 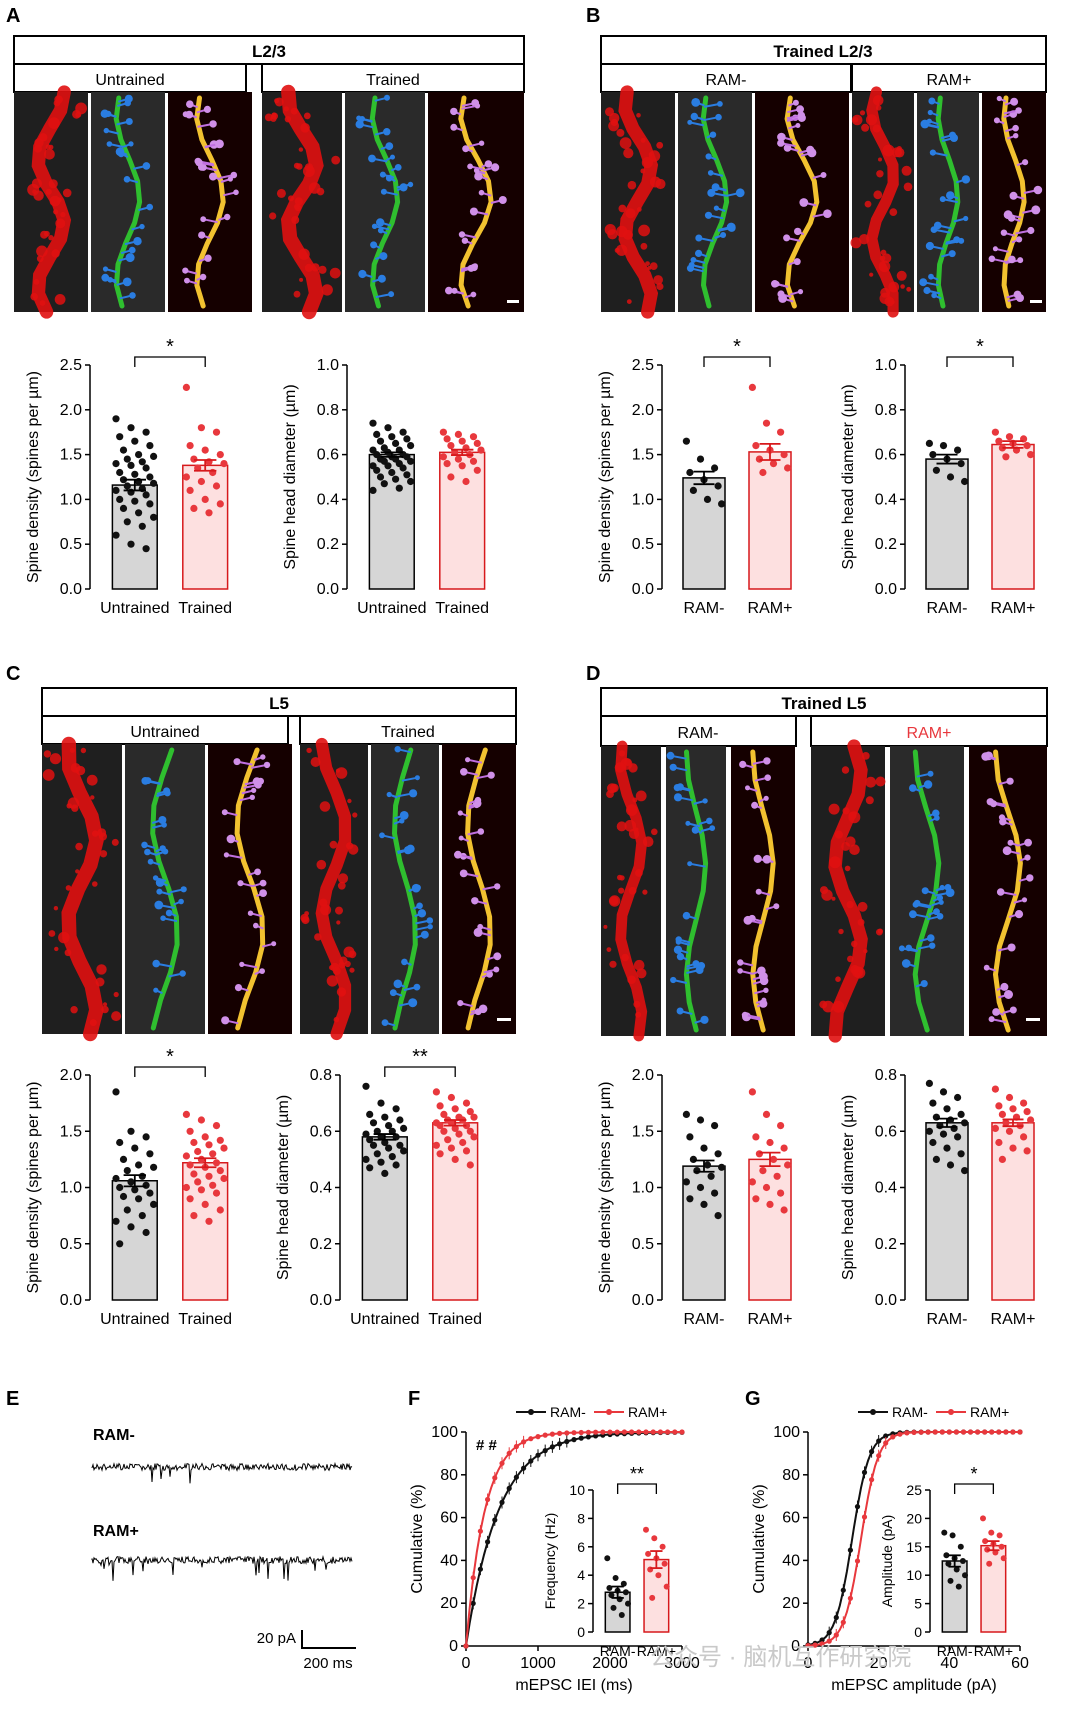 What do you see at coordinates (164, 732) in the screenshot?
I see `panel-c-tab-1: Untrained` at bounding box center [164, 732].